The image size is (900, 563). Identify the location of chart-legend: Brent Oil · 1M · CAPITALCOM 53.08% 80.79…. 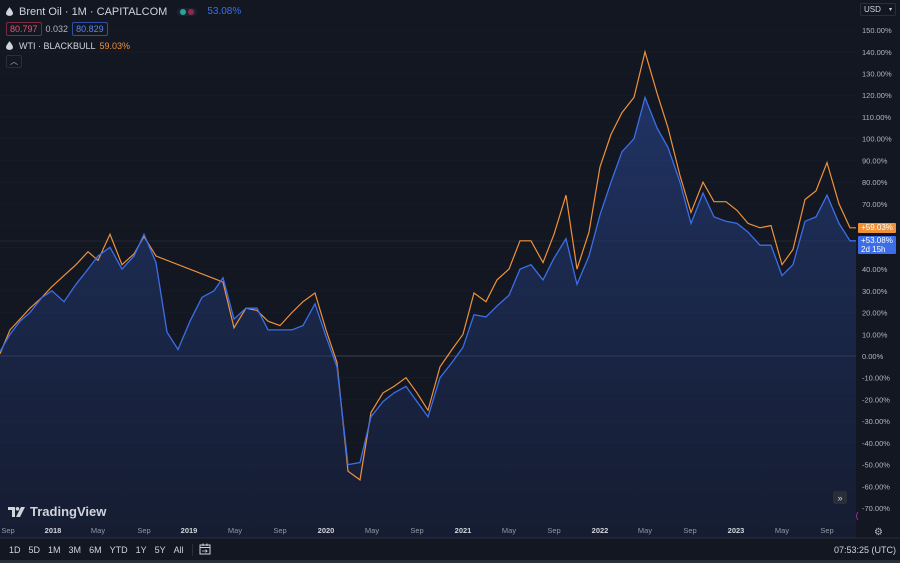
(123, 36).